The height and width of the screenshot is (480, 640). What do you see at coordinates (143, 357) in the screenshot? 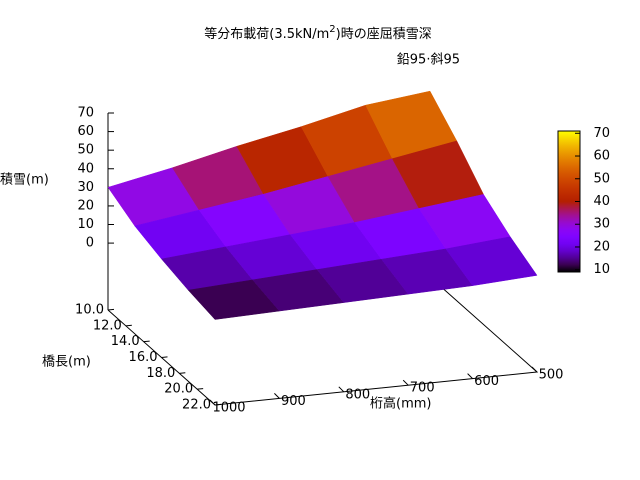
I see `y-tick-label: 16.0` at bounding box center [143, 357].